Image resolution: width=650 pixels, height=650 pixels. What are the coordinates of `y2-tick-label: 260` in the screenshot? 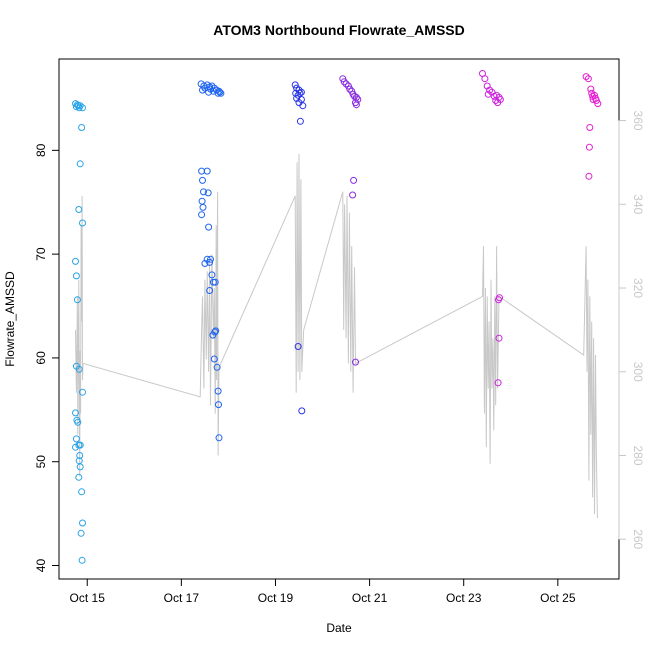 It's located at (638, 539).